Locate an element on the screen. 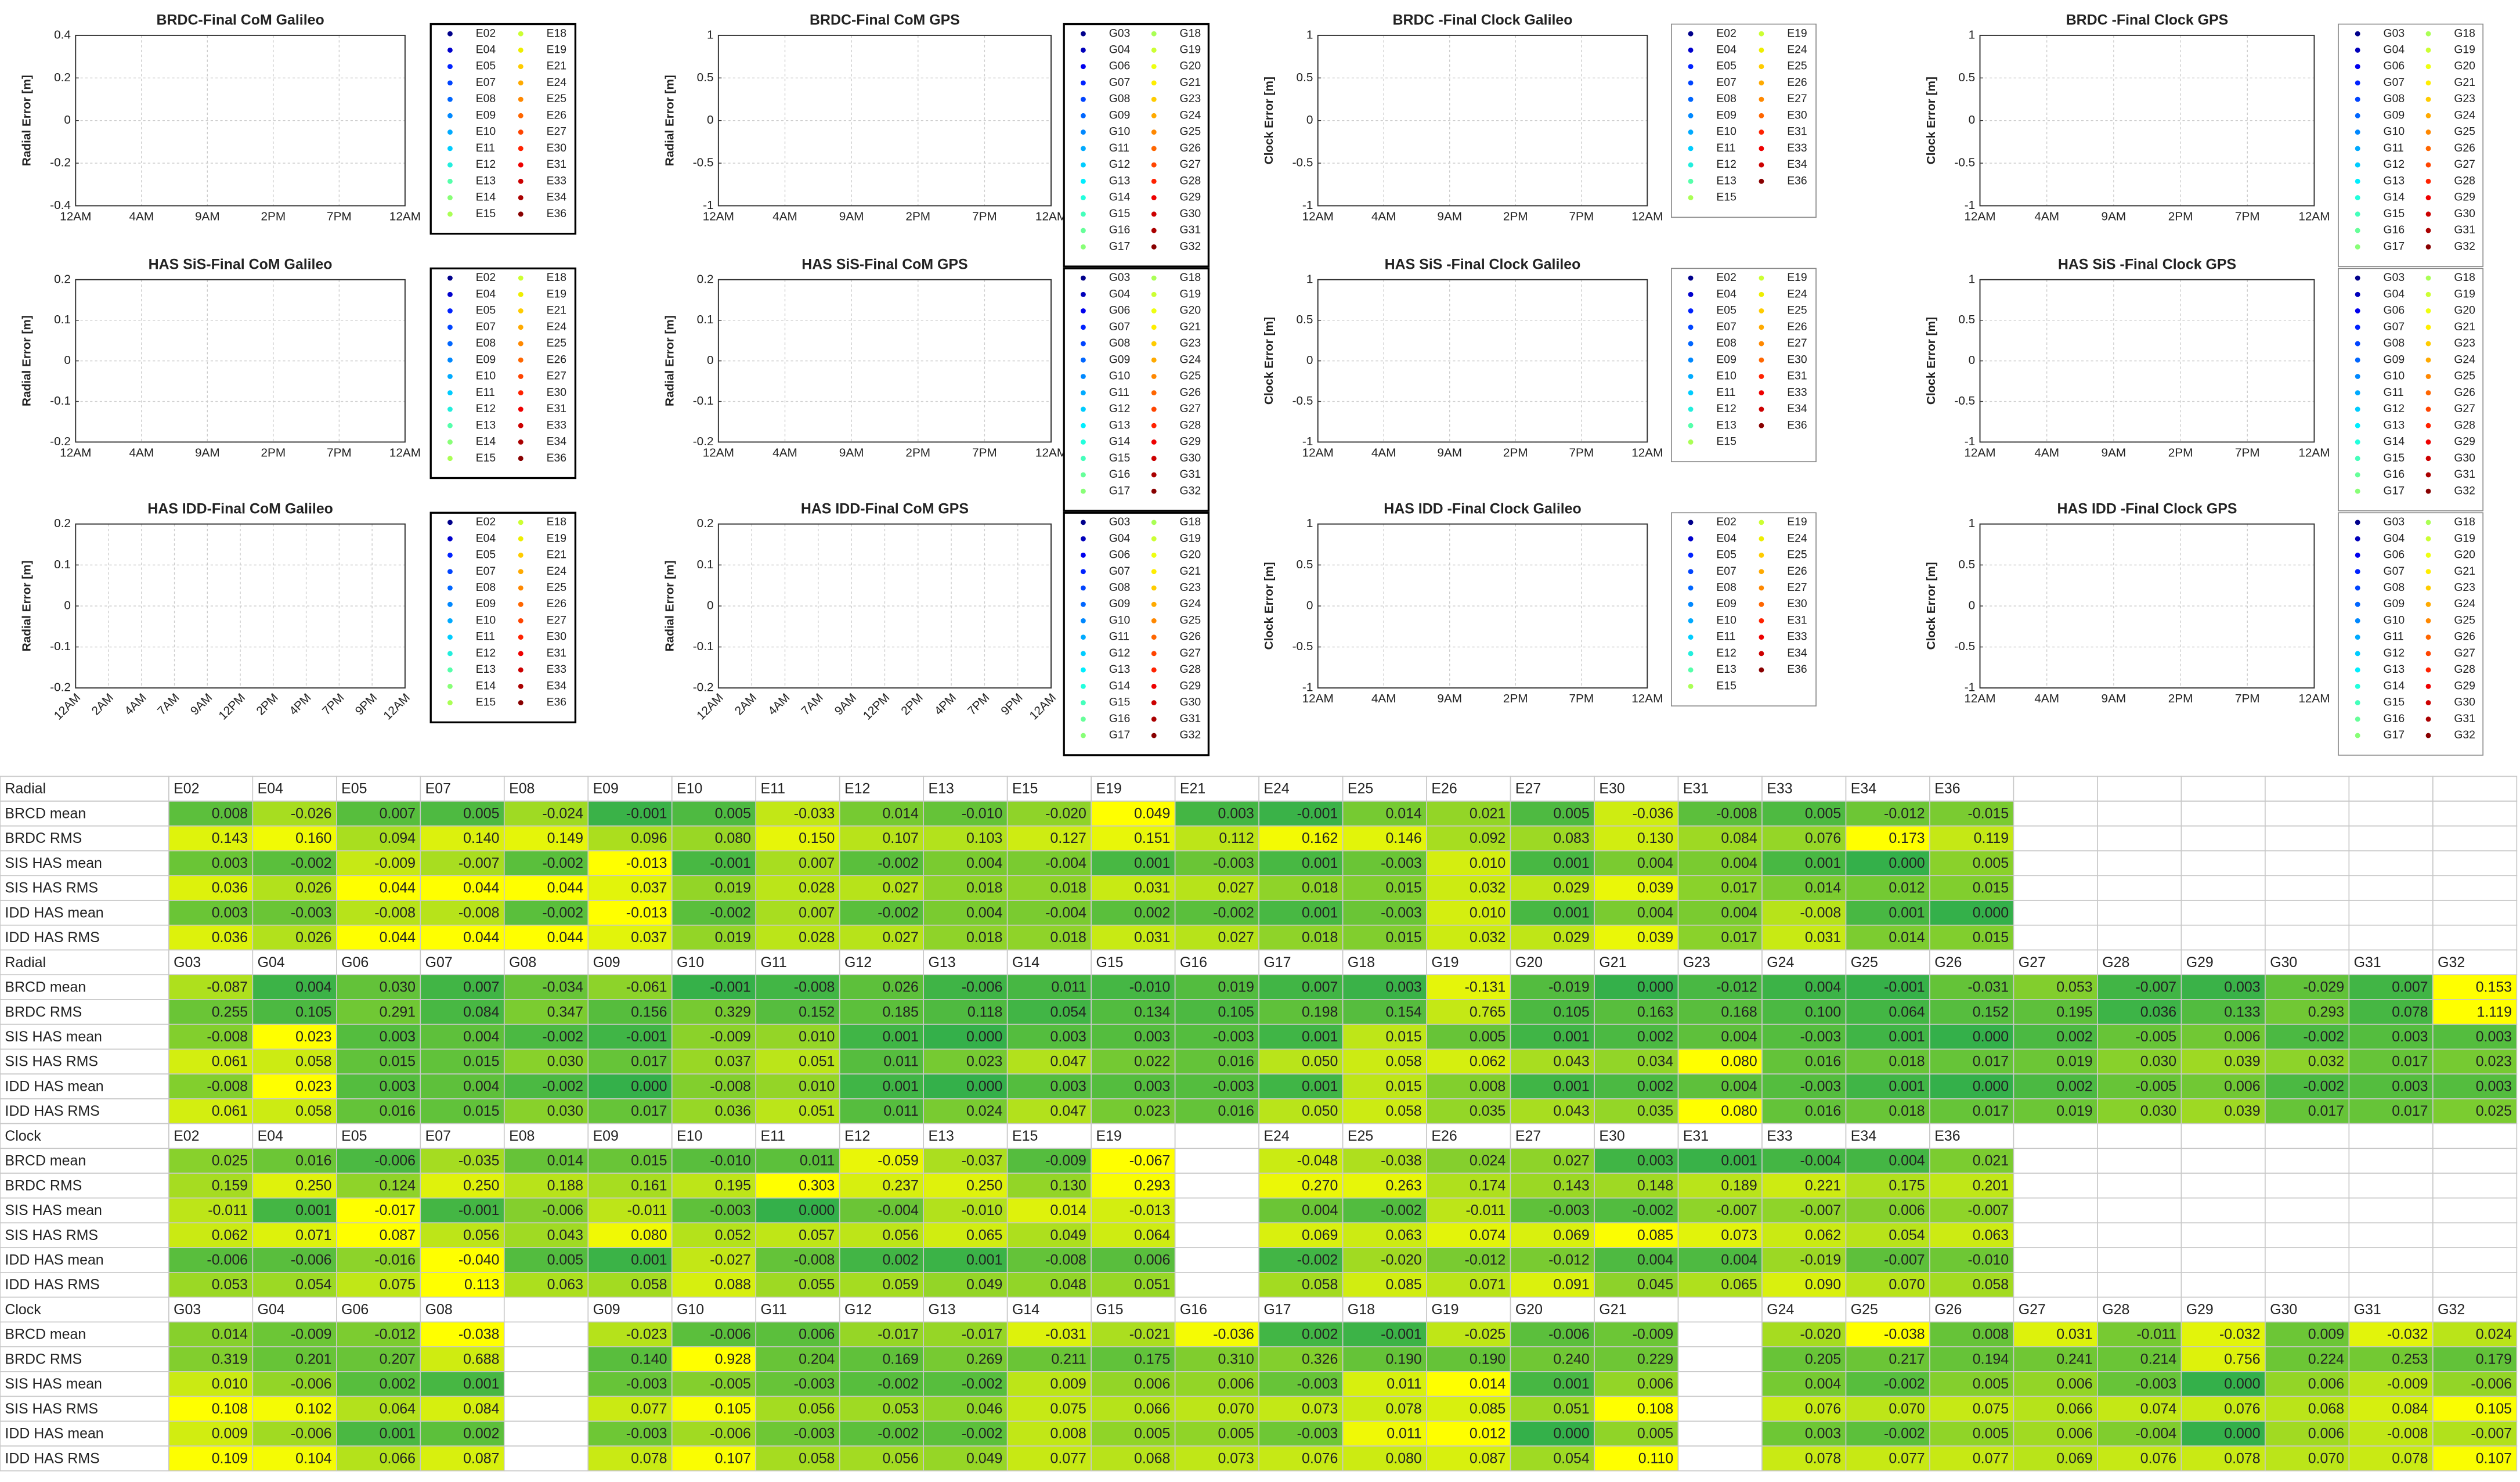  legend-label: G18 is located at coordinates (1190, 277).